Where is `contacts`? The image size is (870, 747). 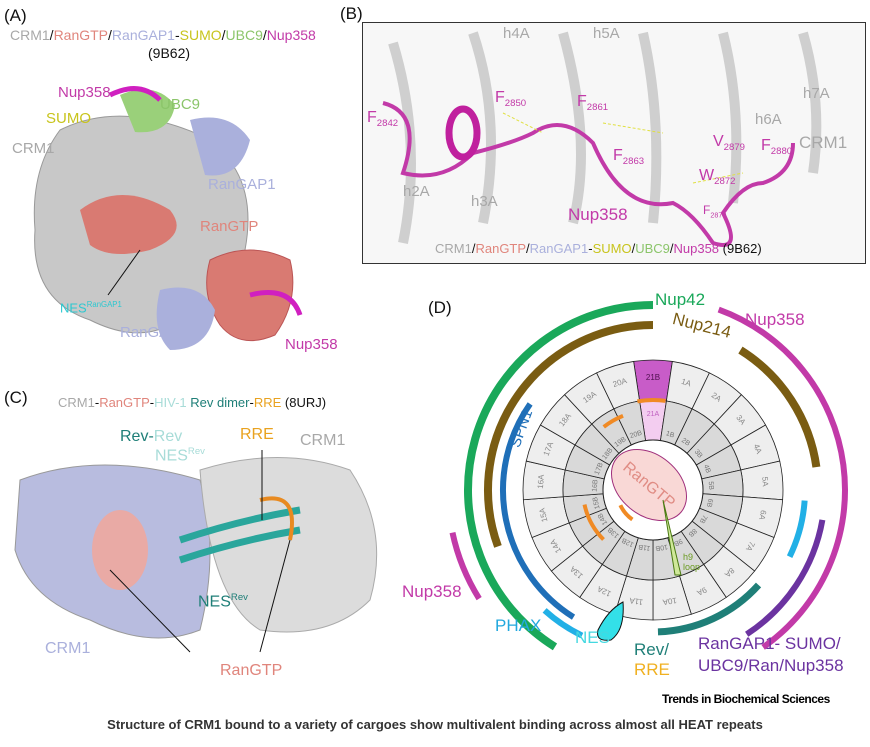 contacts is located at coordinates (623, 148).